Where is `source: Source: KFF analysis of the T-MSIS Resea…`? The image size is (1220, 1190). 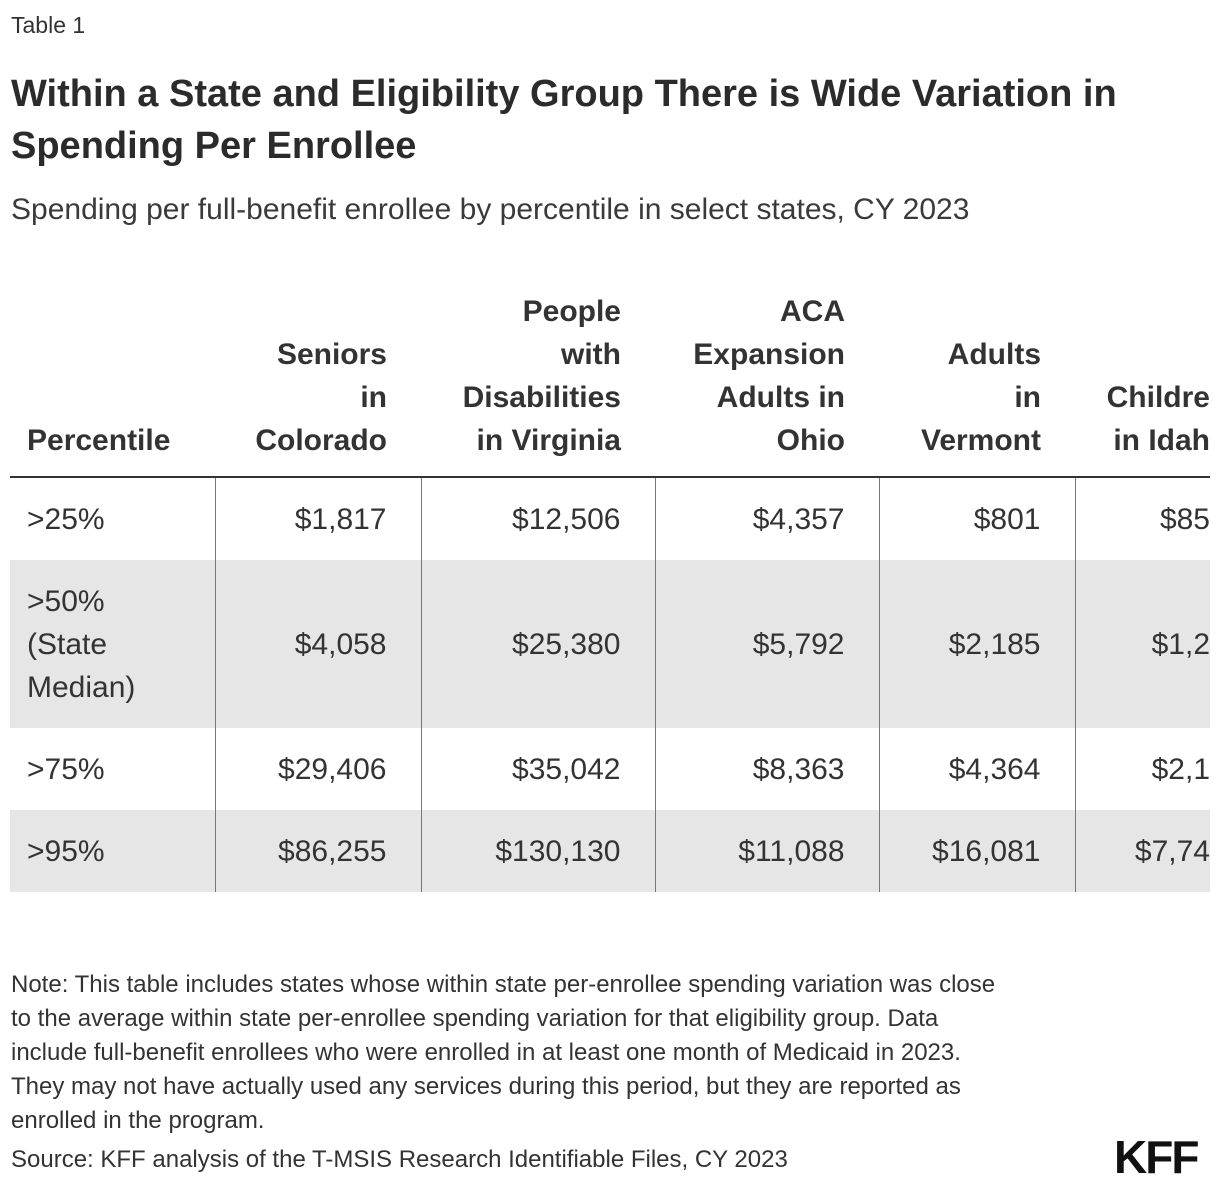
source: Source: KFF analysis of the T-MSIS Resea… is located at coordinates (399, 1159).